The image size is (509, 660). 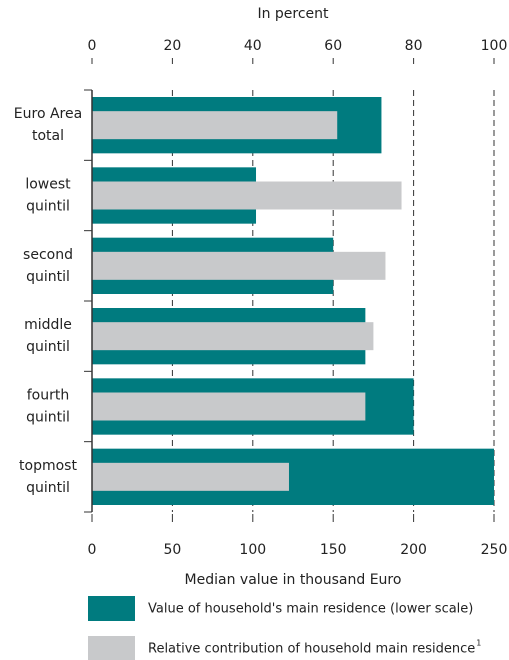 I want to click on bottom-tick-label: 100, so click(x=252, y=550).